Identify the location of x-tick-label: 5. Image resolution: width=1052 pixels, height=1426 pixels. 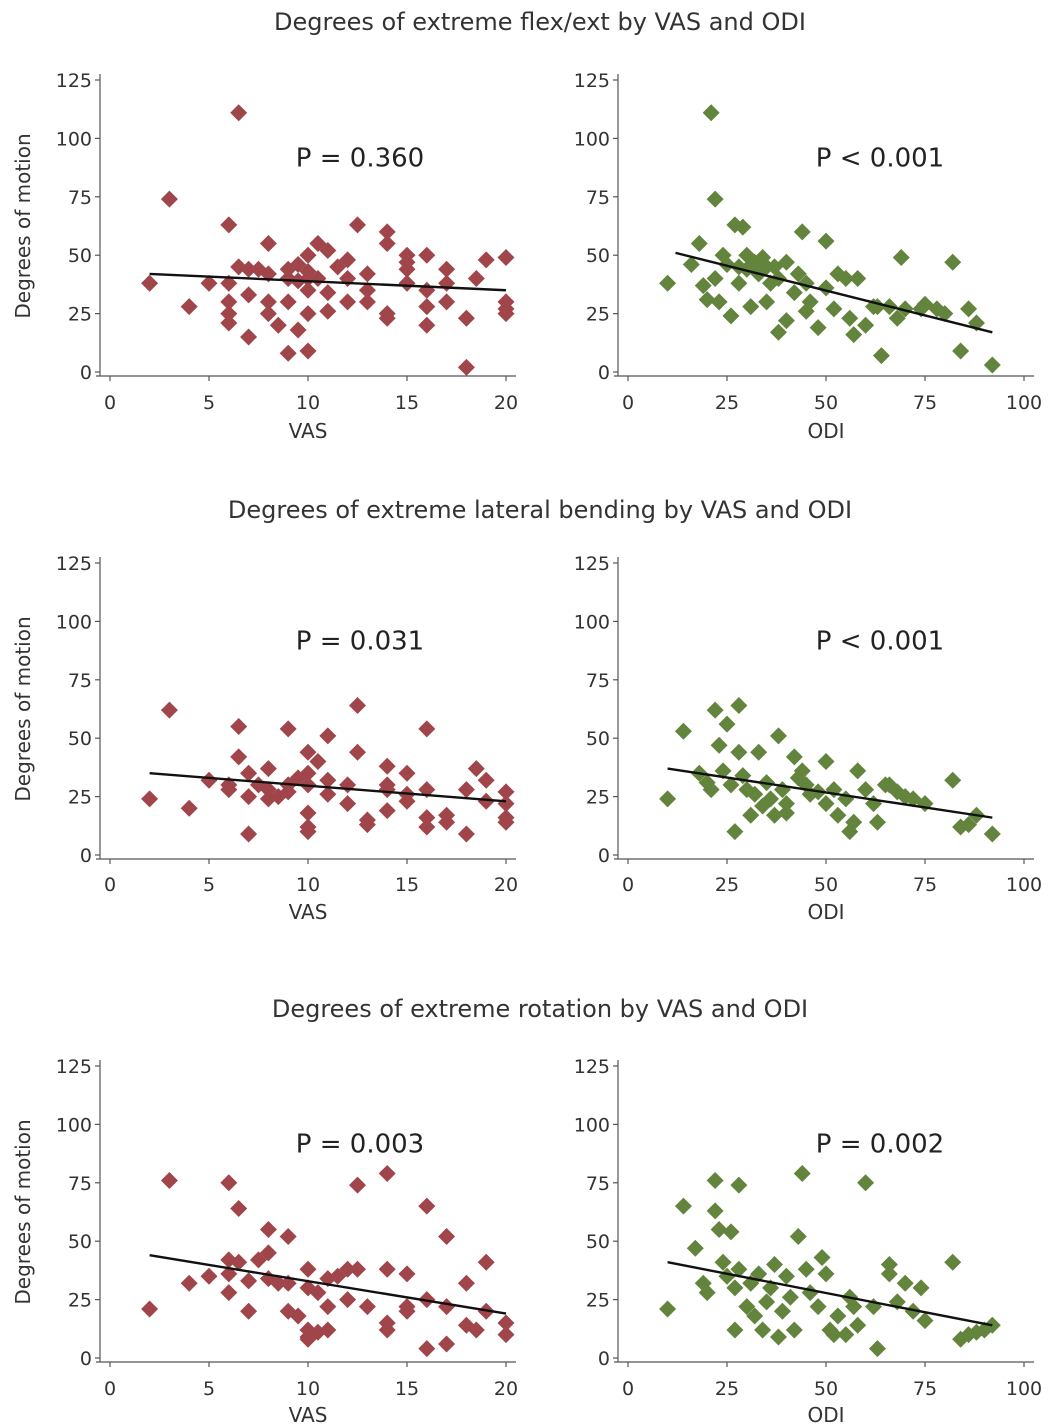
(209, 403).